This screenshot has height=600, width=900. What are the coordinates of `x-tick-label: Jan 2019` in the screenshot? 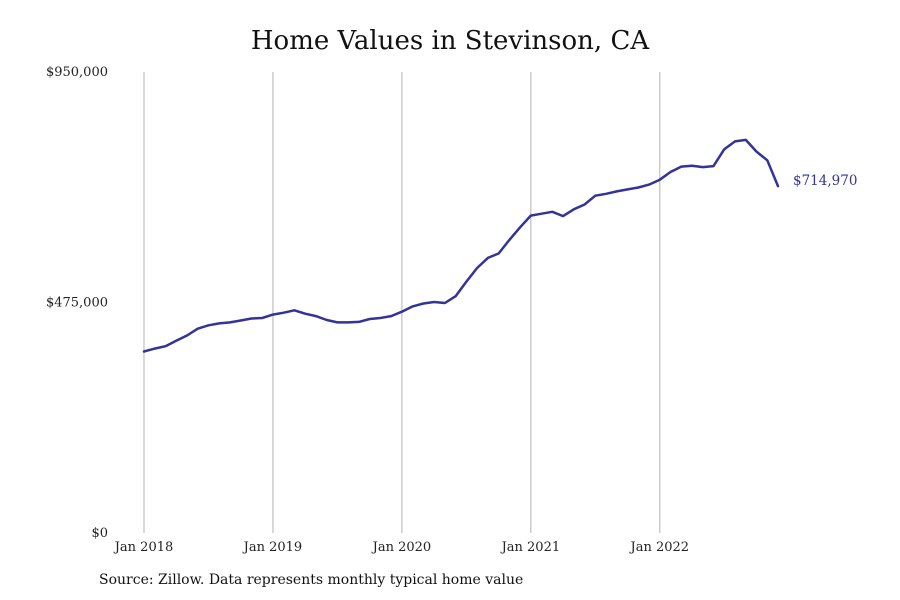 It's located at (272, 547).